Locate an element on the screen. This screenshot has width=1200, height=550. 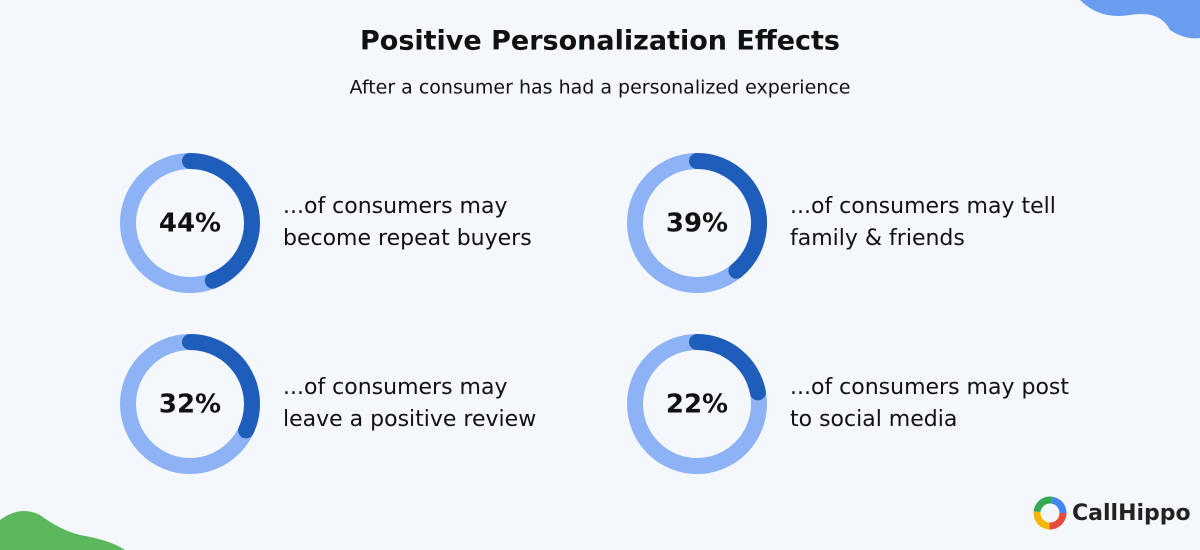
description: ...of consumers may tell is located at coordinates (923, 206).